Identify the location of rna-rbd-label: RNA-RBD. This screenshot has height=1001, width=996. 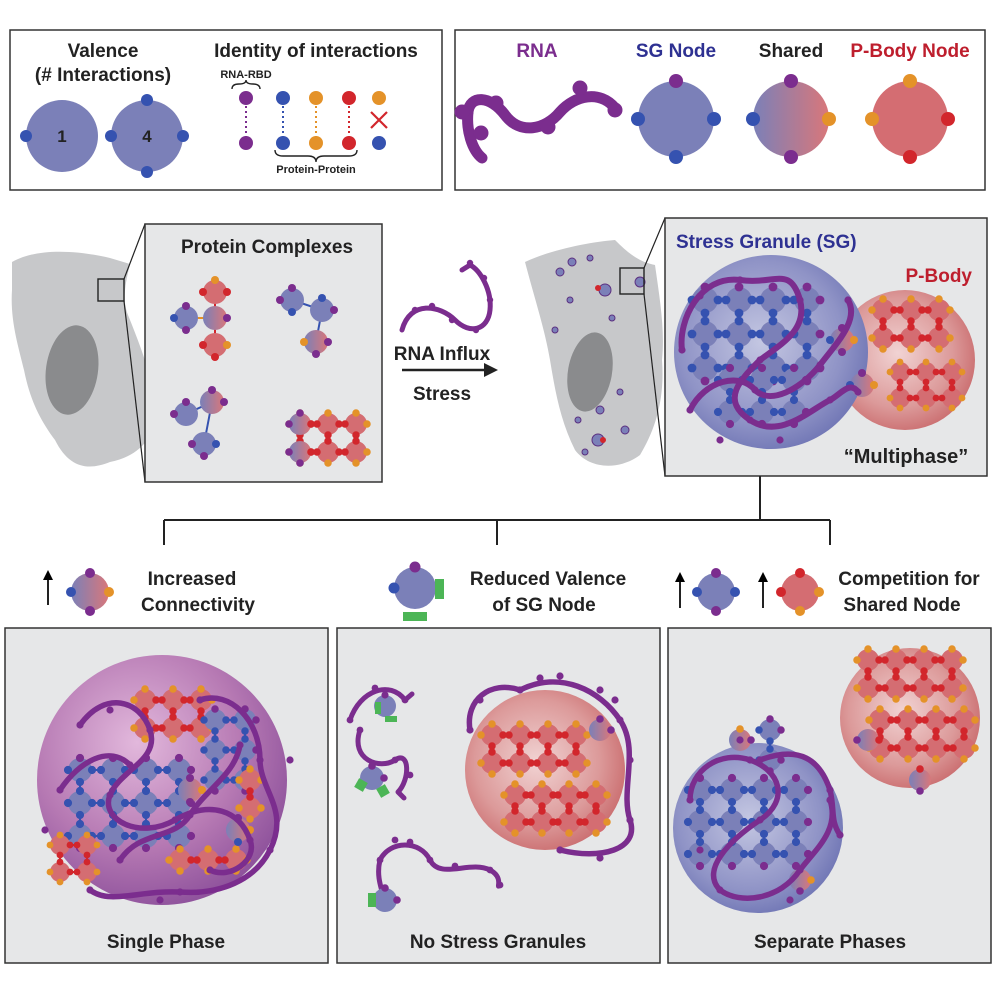
(245, 75).